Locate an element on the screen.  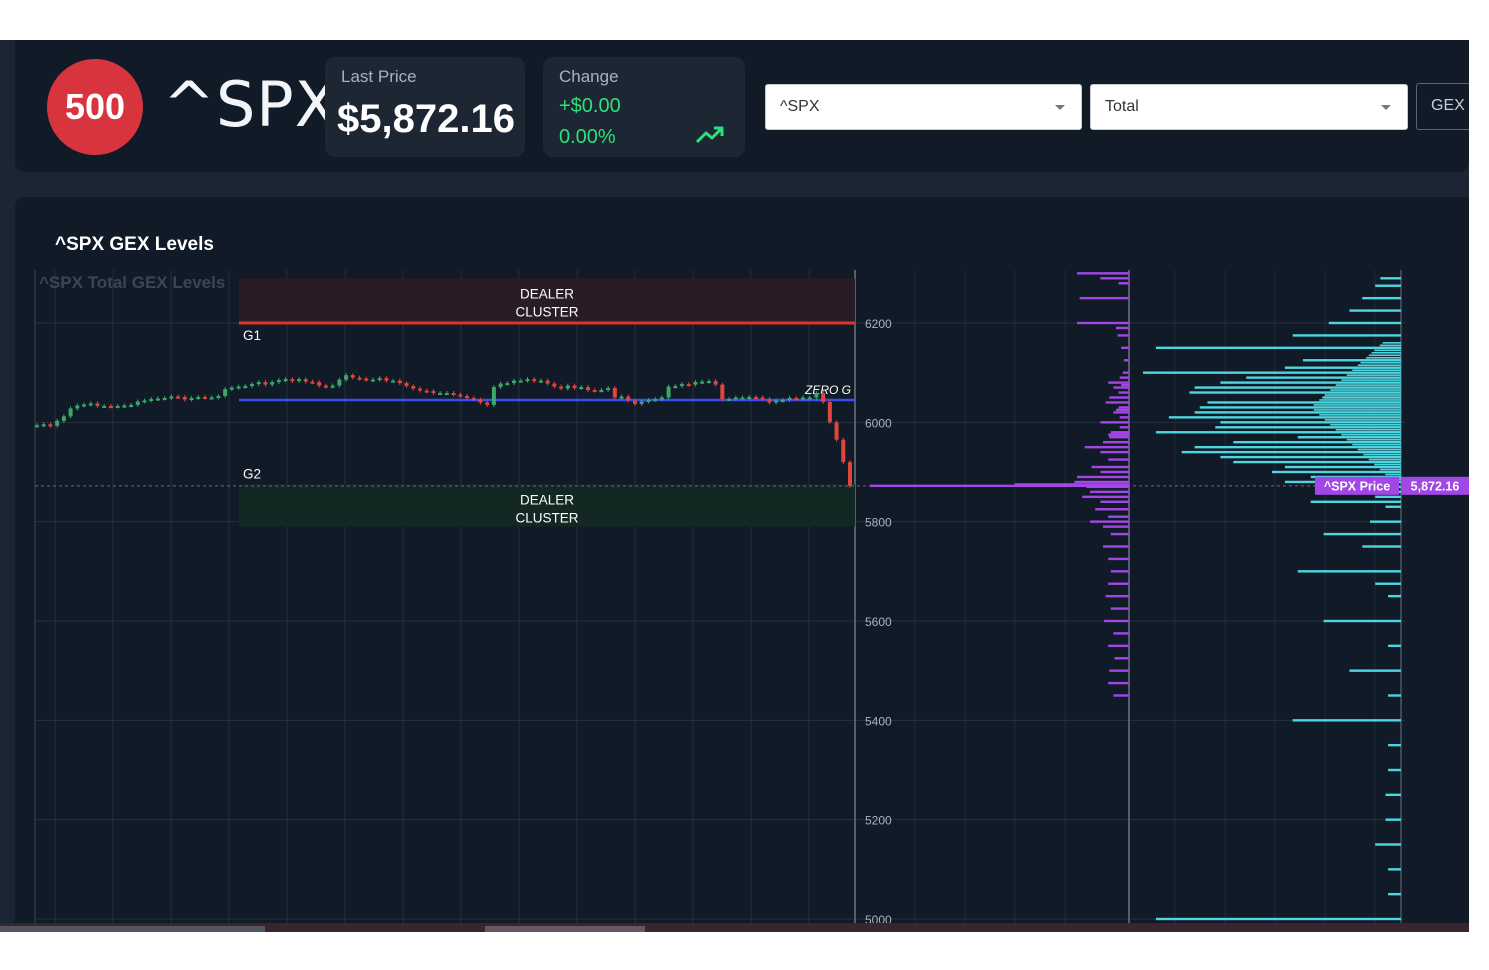
change-value: +$0.00 is located at coordinates (590, 106).